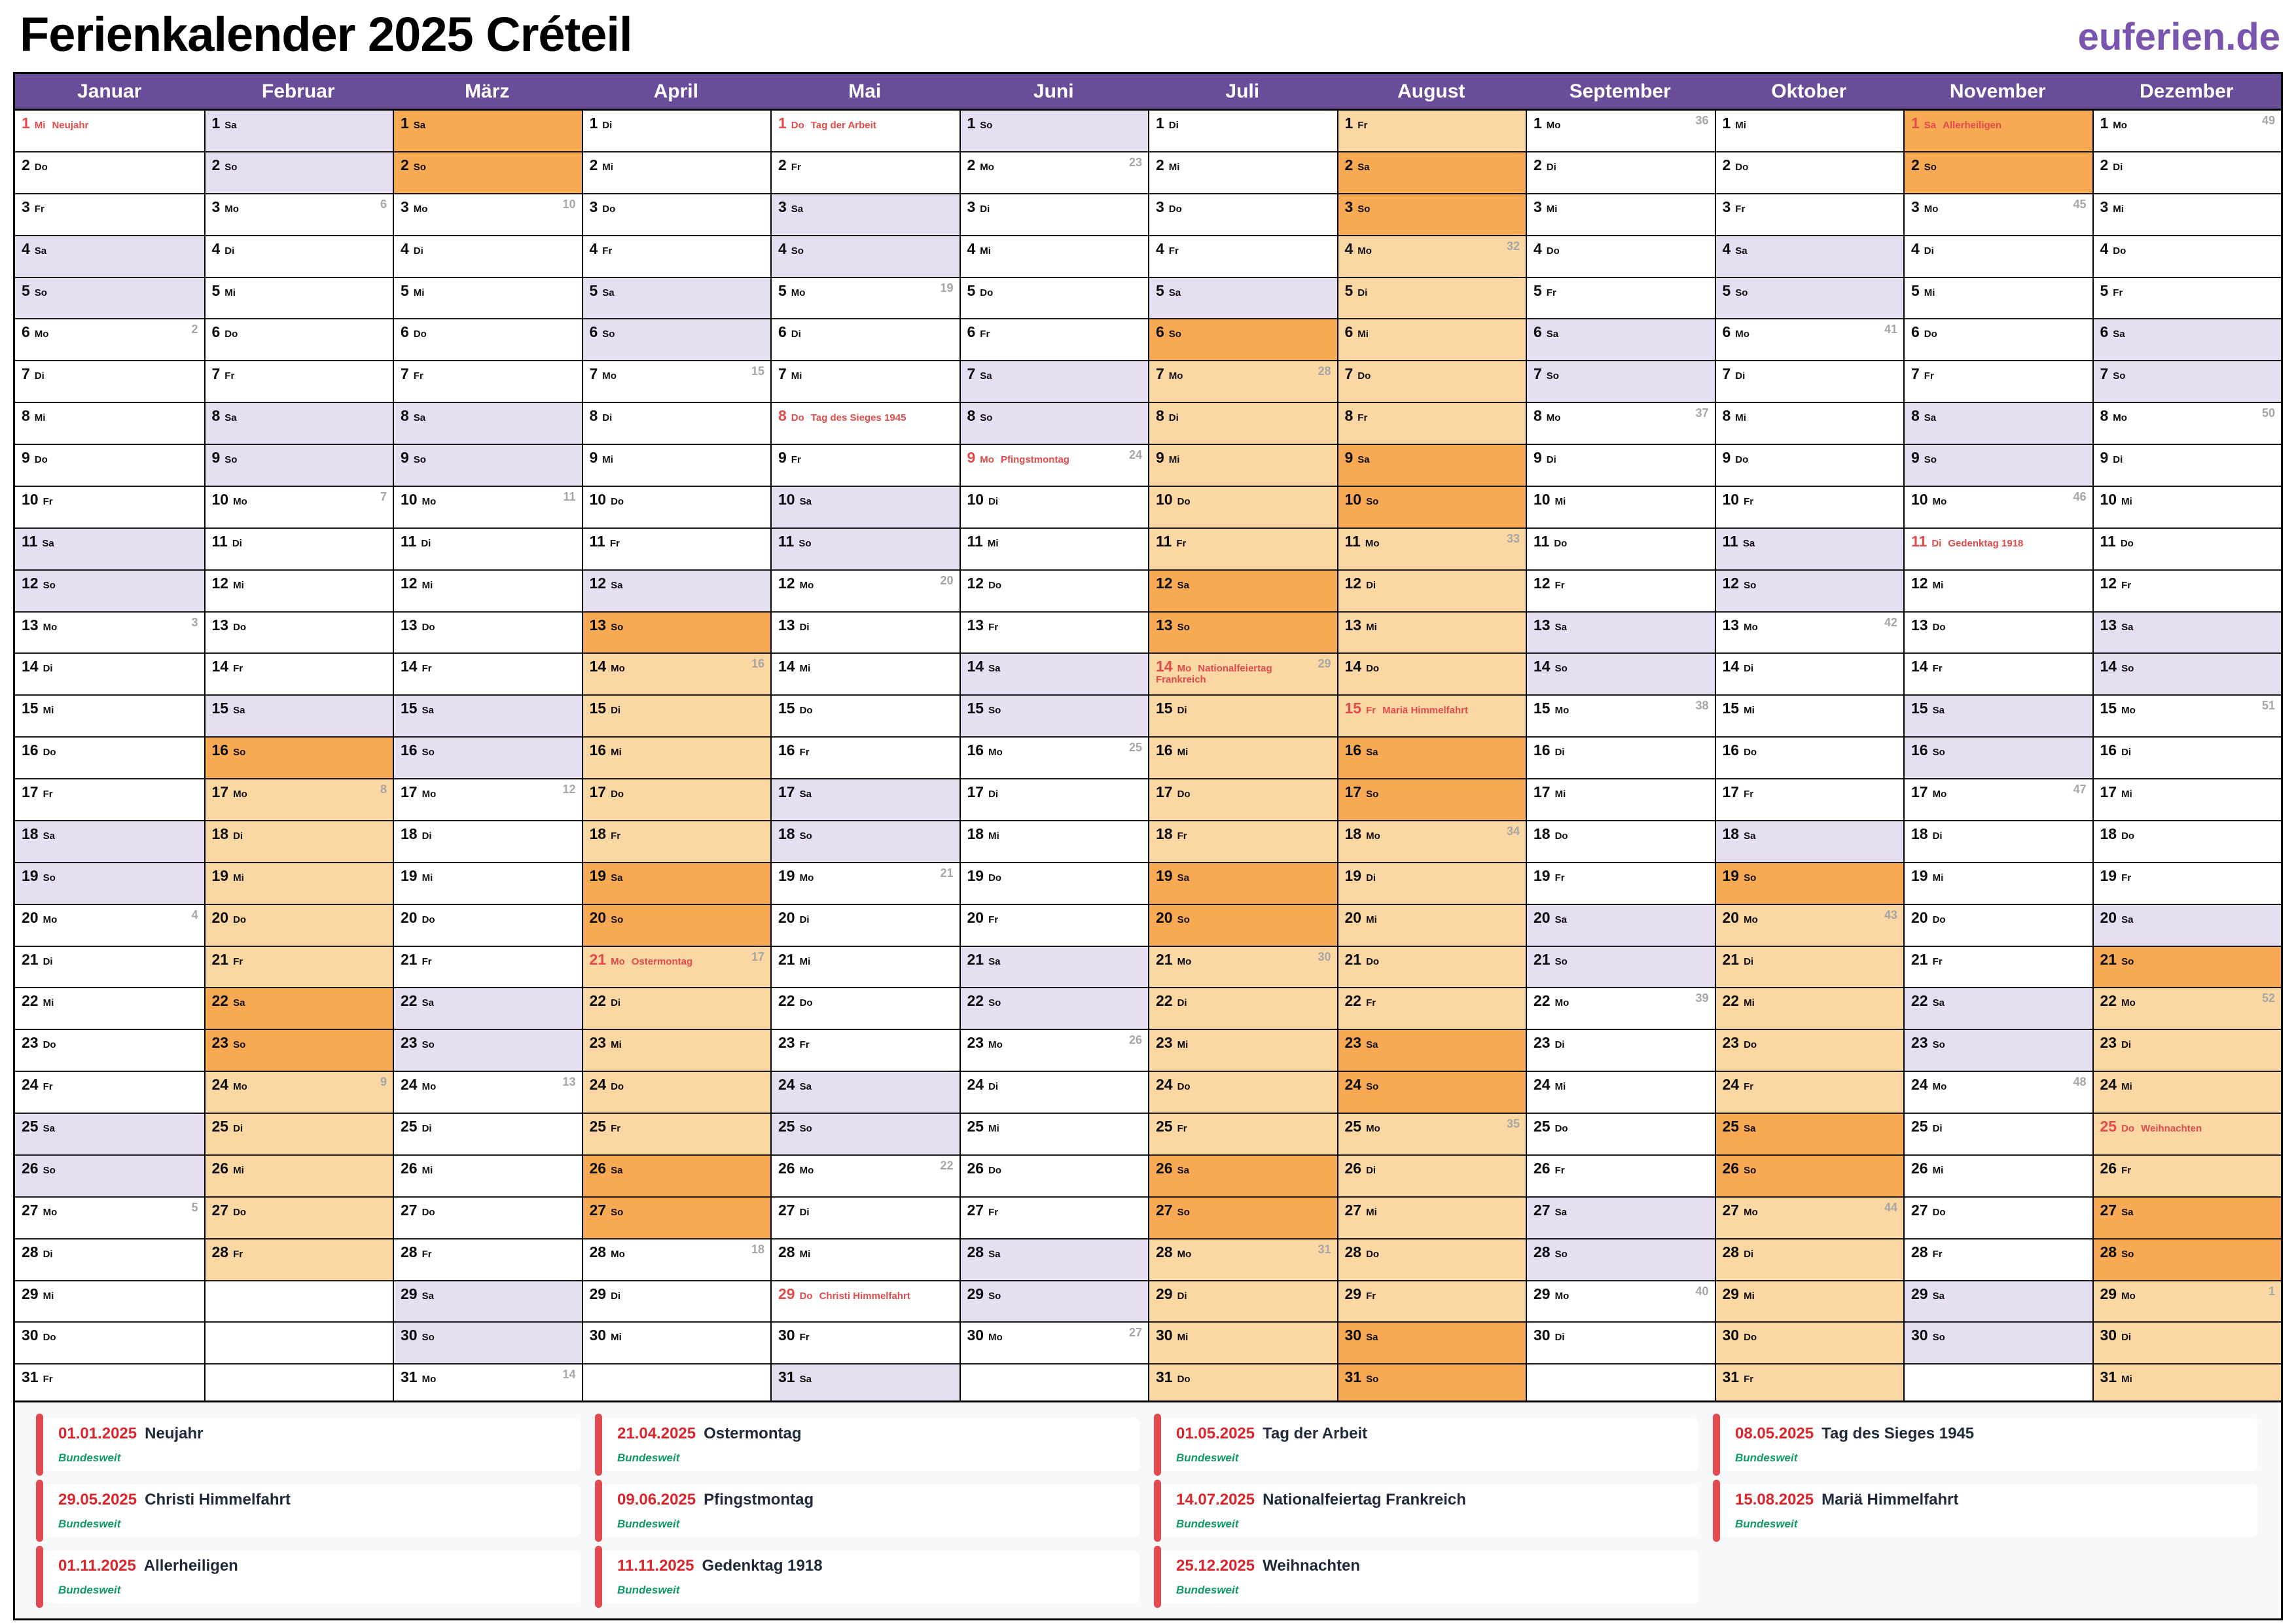 Image resolution: width=2296 pixels, height=1623 pixels. What do you see at coordinates (1432, 842) in the screenshot?
I see `day-cell: 18 Mo 34` at bounding box center [1432, 842].